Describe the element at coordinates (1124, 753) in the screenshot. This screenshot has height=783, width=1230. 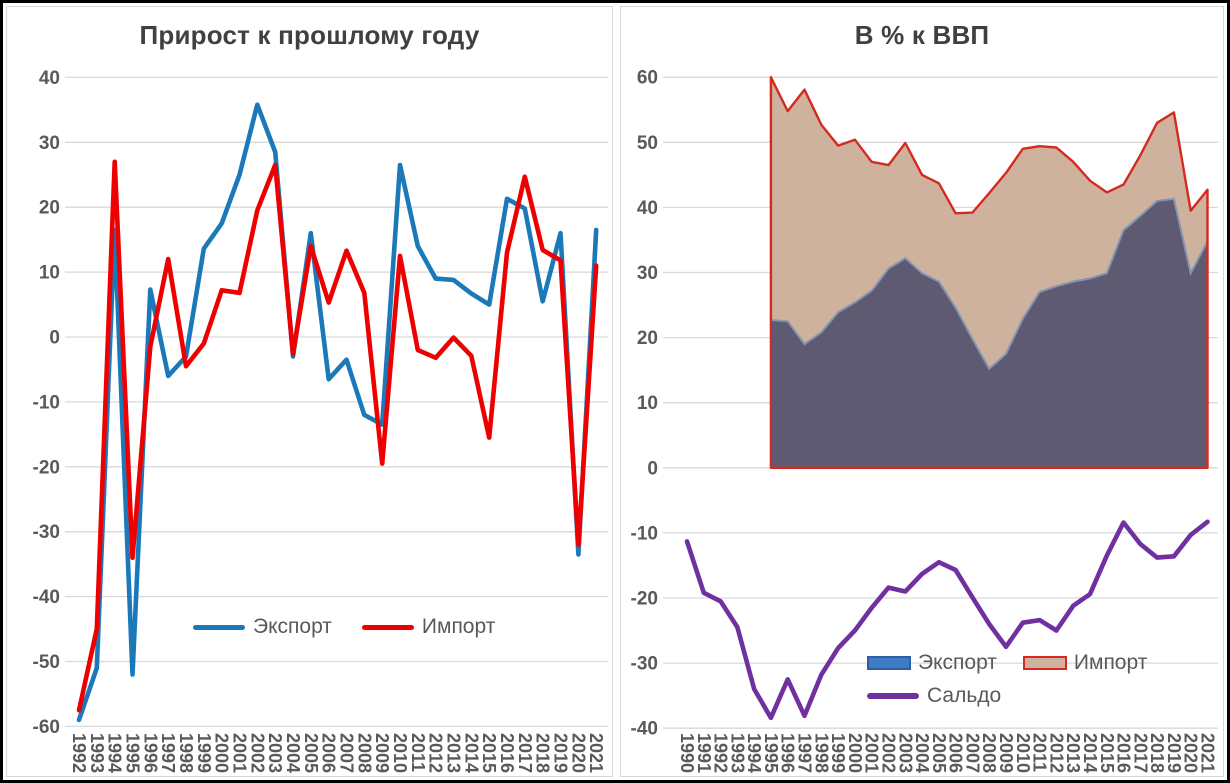
I see `svg-text: 2016` at that location.